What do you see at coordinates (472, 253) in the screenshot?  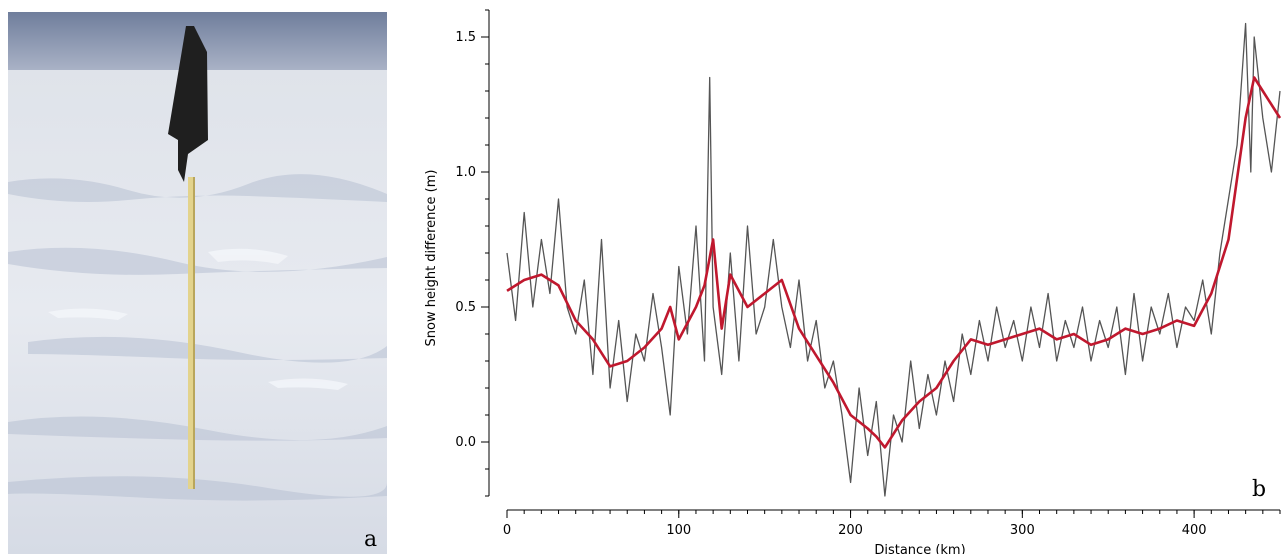 I see `y-axis: 0.0 0.5 1.0 1.5` at bounding box center [472, 253].